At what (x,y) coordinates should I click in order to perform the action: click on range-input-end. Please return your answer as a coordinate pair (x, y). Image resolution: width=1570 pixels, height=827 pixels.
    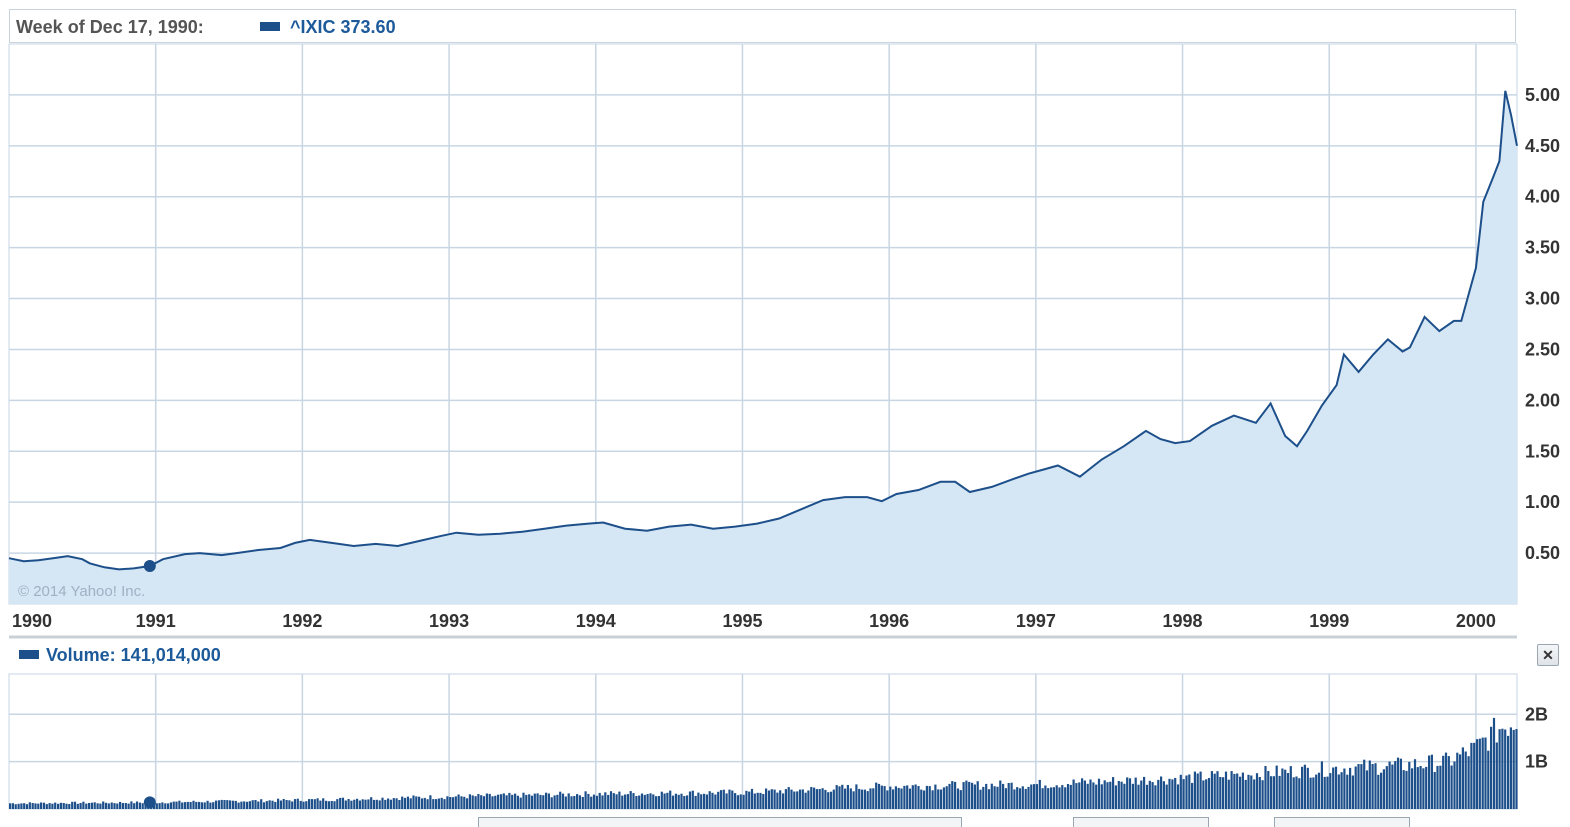
    Looking at the image, I should click on (1342, 822).